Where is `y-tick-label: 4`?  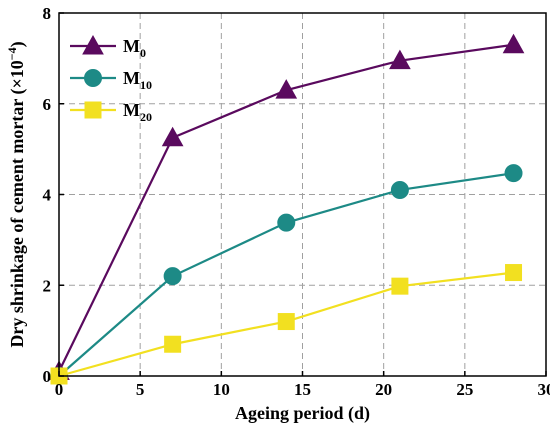 y-tick-label: 4 is located at coordinates (47, 195).